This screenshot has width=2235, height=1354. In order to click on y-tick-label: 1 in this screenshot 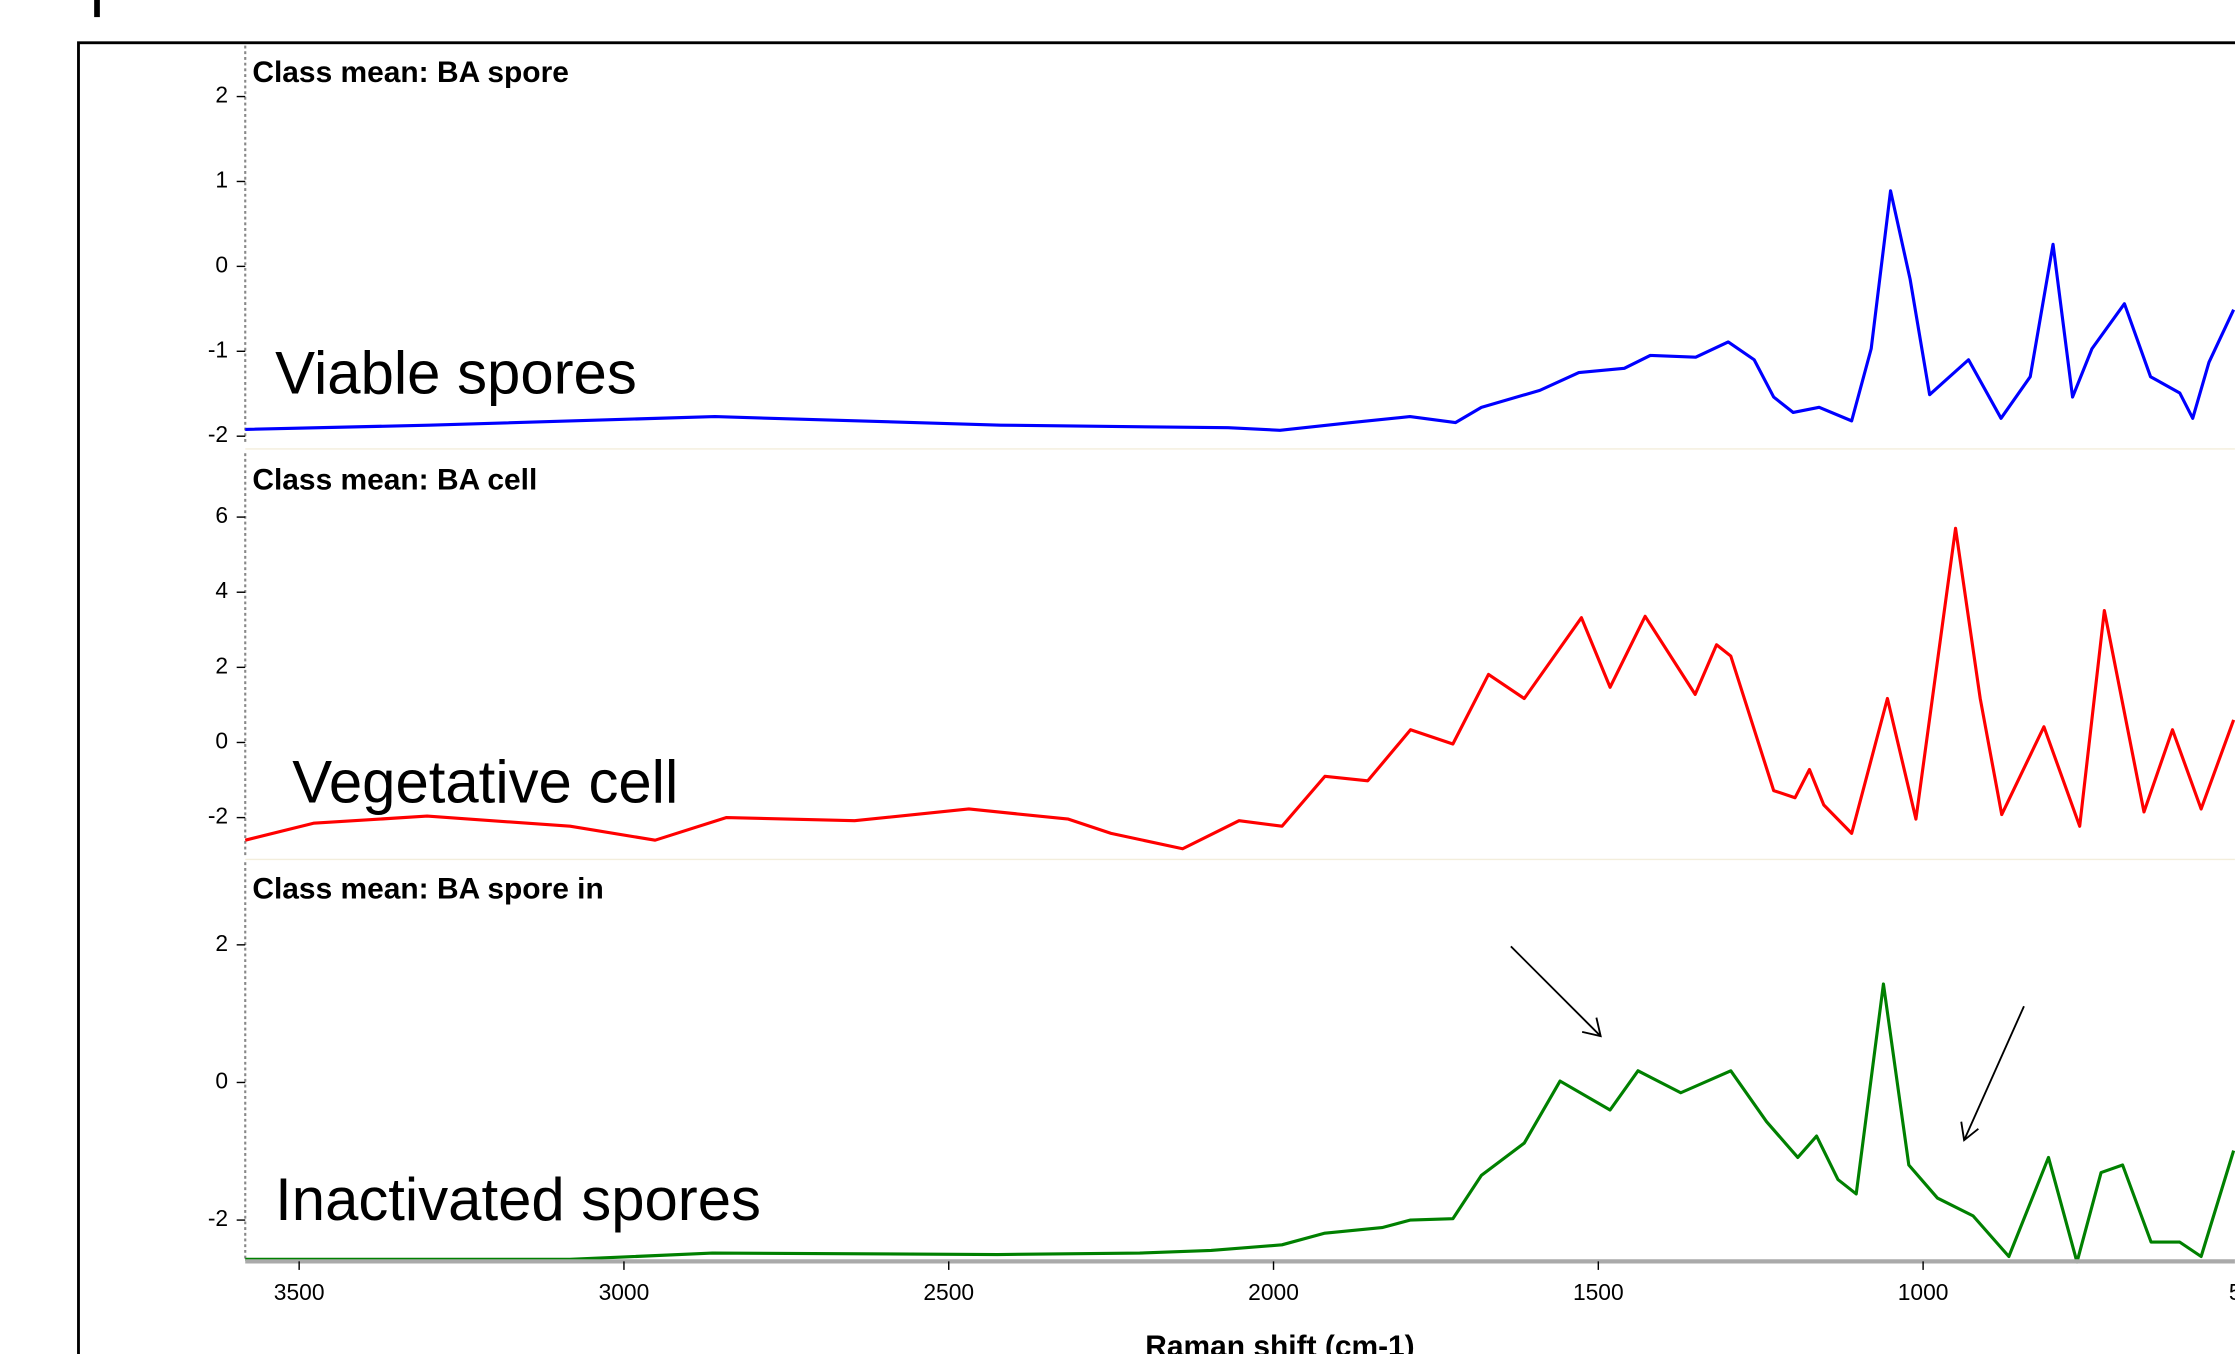, I will do `click(221, 179)`.